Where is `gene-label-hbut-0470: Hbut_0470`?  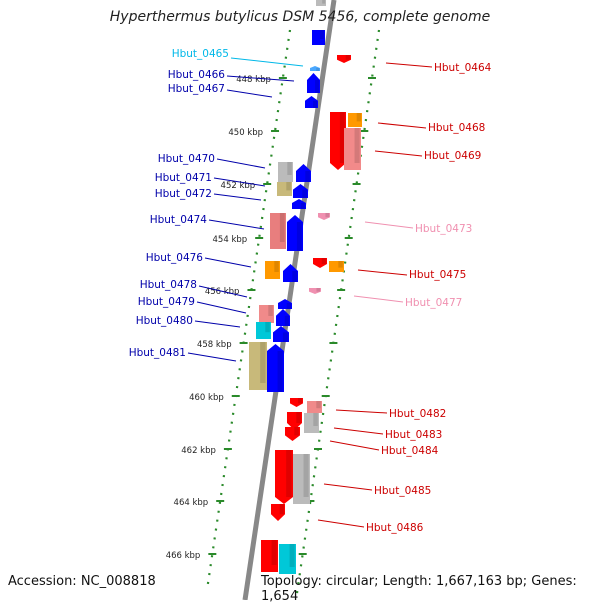 gene-label-hbut-0470: Hbut_0470 is located at coordinates (186, 159).